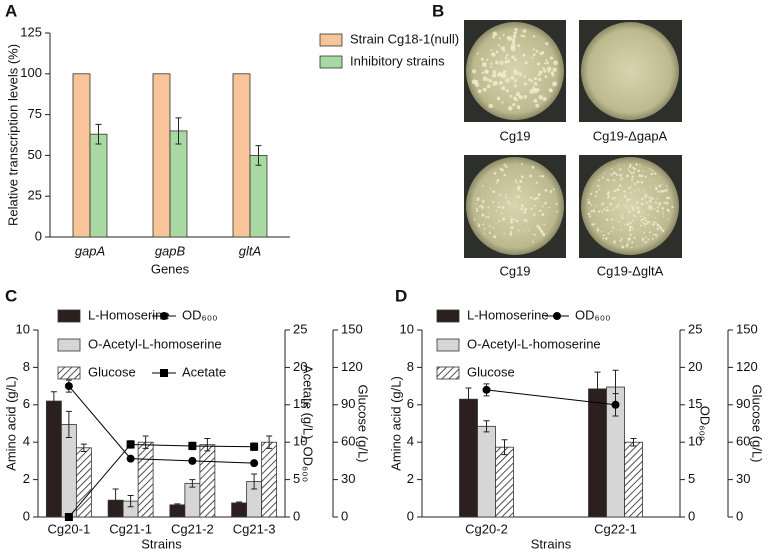 Image resolution: width=768 pixels, height=555 pixels. What do you see at coordinates (743, 441) in the screenshot?
I see `y3-tick-label: 60` at bounding box center [743, 441].